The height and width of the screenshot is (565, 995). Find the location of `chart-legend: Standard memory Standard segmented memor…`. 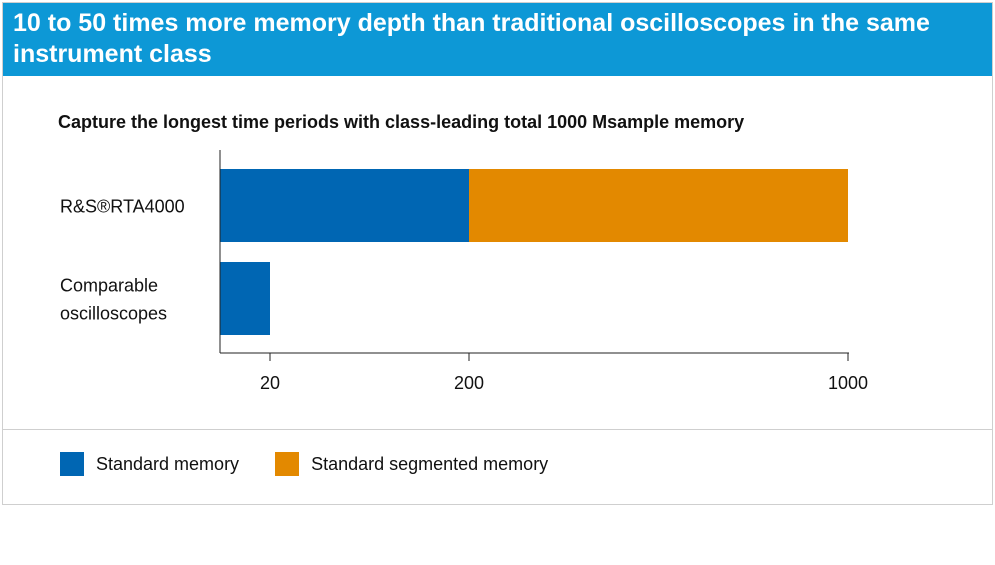

chart-legend: Standard memory Standard segmented memor… is located at coordinates (322, 464).